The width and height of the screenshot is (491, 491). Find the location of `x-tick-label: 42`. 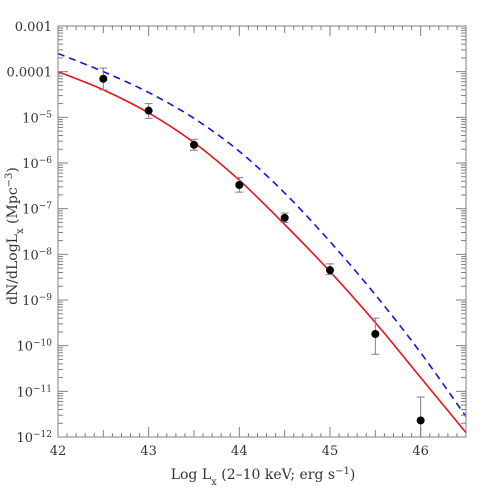

x-tick-label: 42 is located at coordinates (58, 451).